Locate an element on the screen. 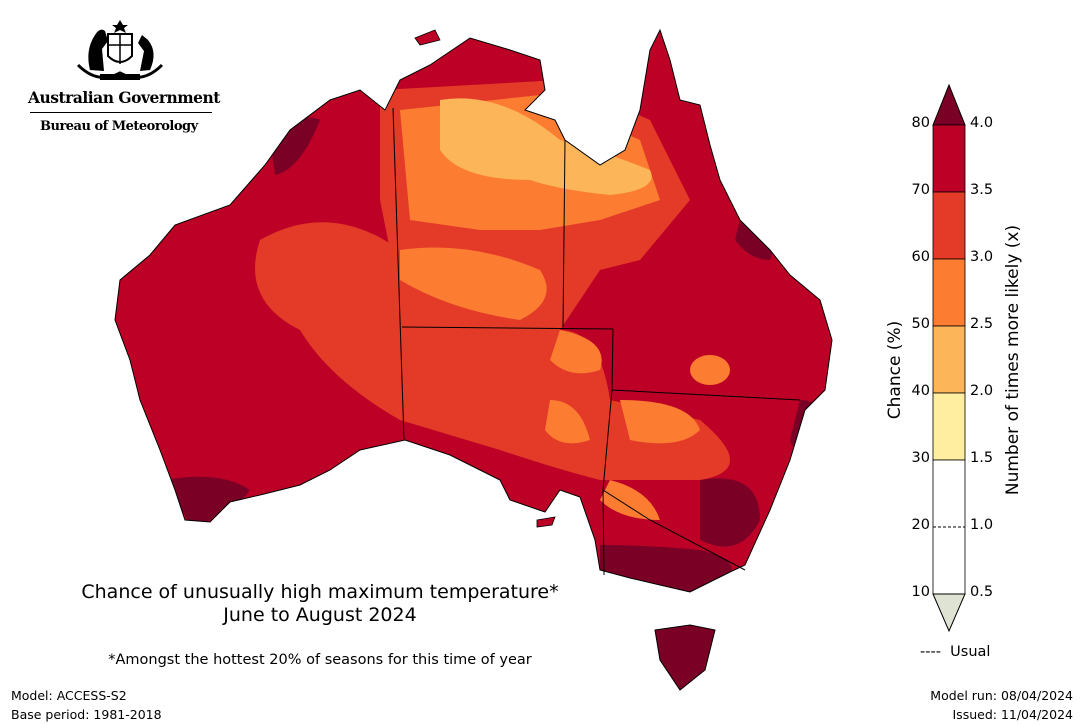 The height and width of the screenshot is (726, 1085). usual-marker: ---- is located at coordinates (930, 652).